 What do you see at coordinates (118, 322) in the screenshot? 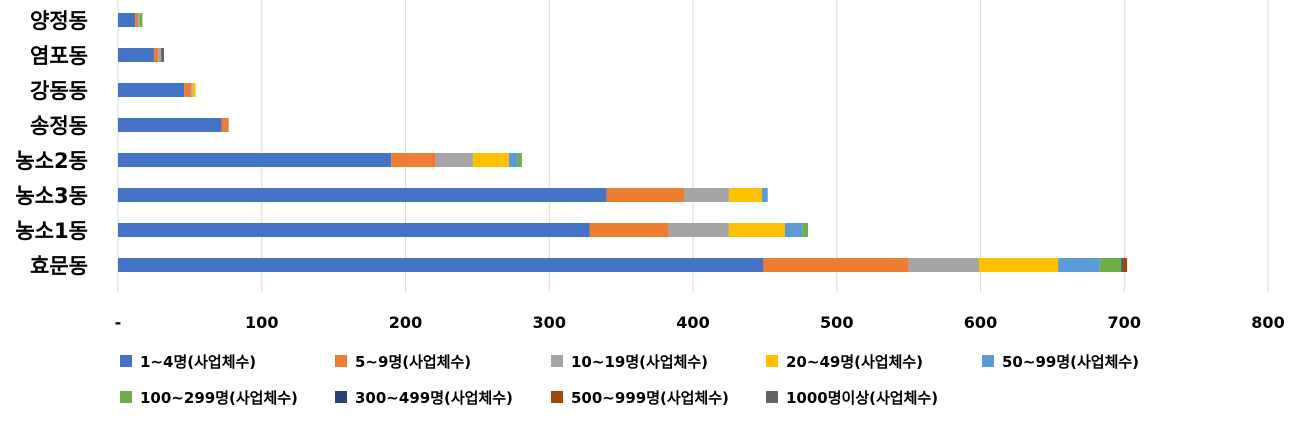
I see `x-tick-label: -` at bounding box center [118, 322].